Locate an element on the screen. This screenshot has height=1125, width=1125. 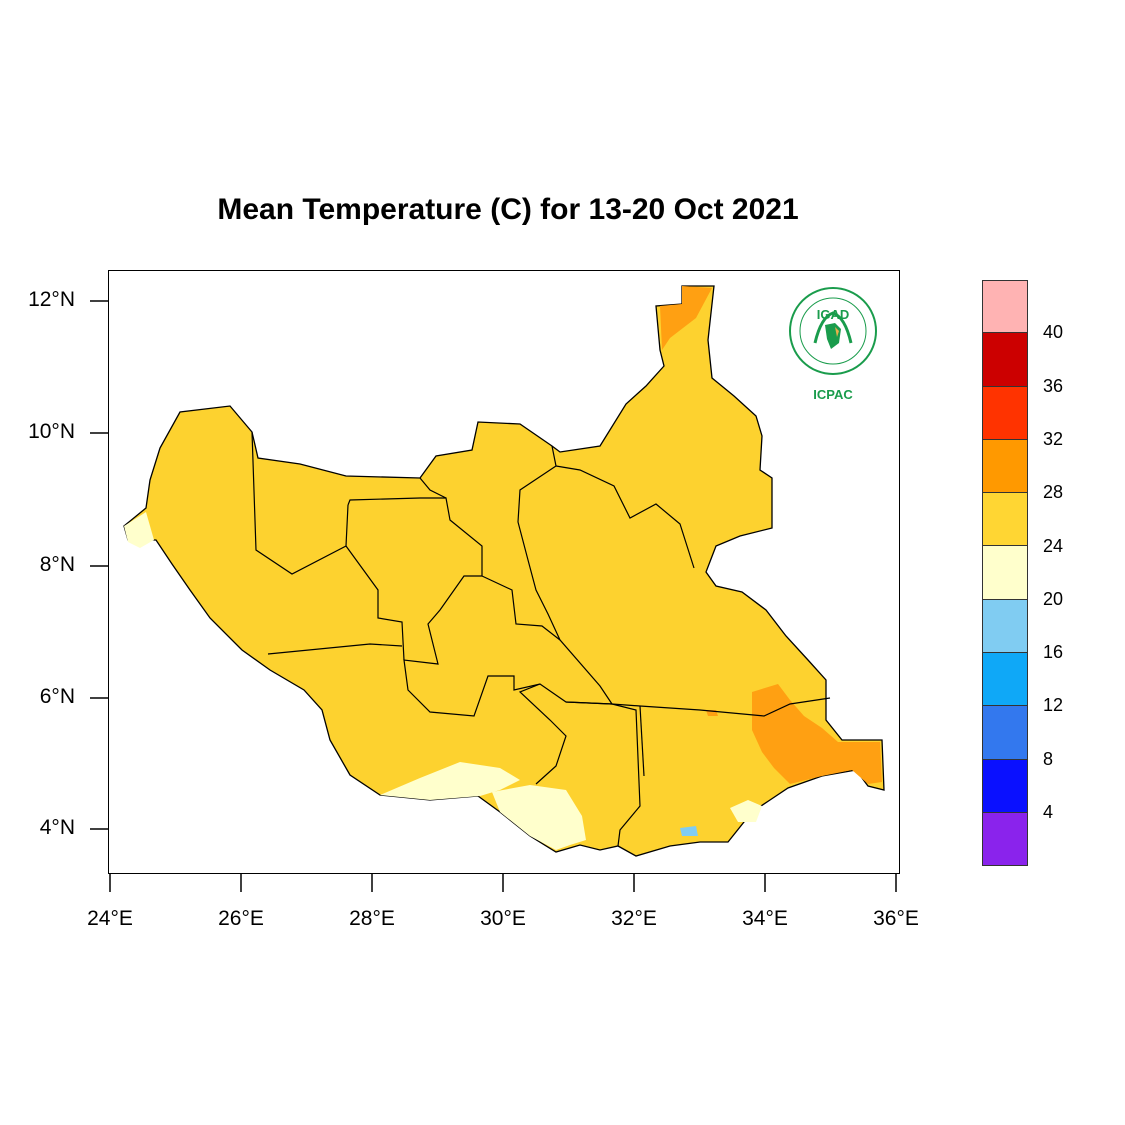
warm-region-southeast is located at coordinates (817, 734).